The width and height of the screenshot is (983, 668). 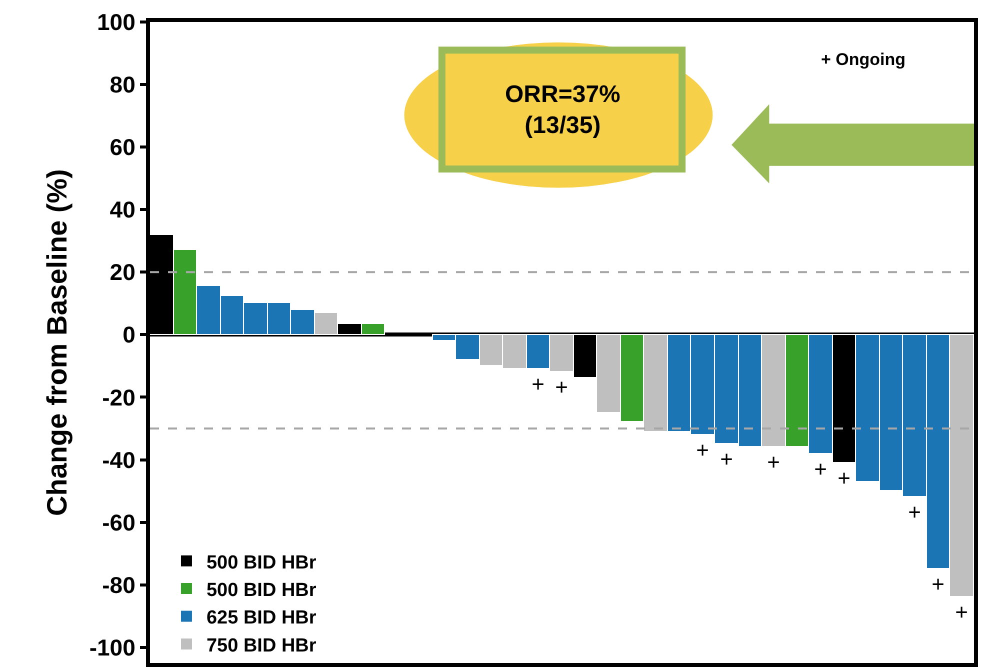 What do you see at coordinates (112, 647) in the screenshot?
I see `y-tick-label: -100` at bounding box center [112, 647].